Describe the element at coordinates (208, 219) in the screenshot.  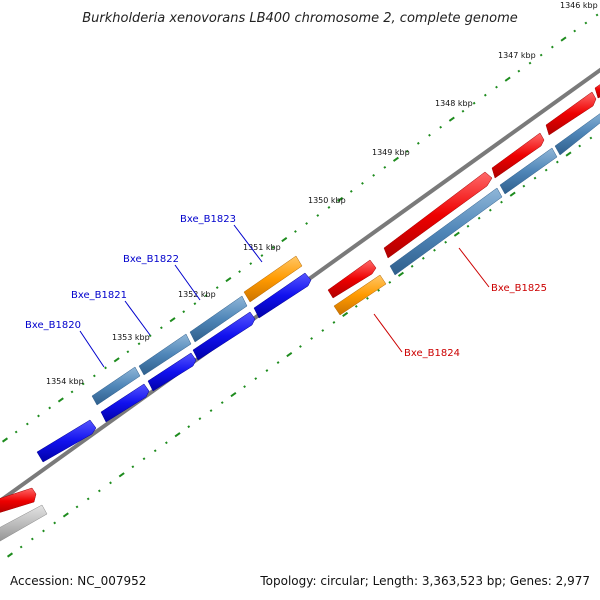
I see `gene-label: Bxe_B1823` at that location.